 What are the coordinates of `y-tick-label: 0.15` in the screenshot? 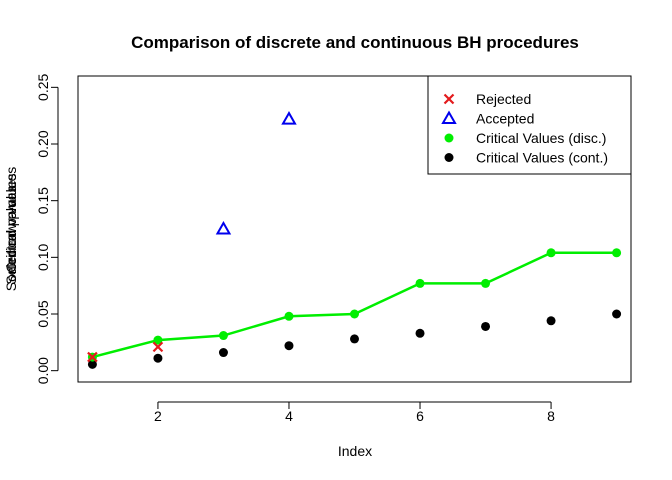 It's located at (43, 200).